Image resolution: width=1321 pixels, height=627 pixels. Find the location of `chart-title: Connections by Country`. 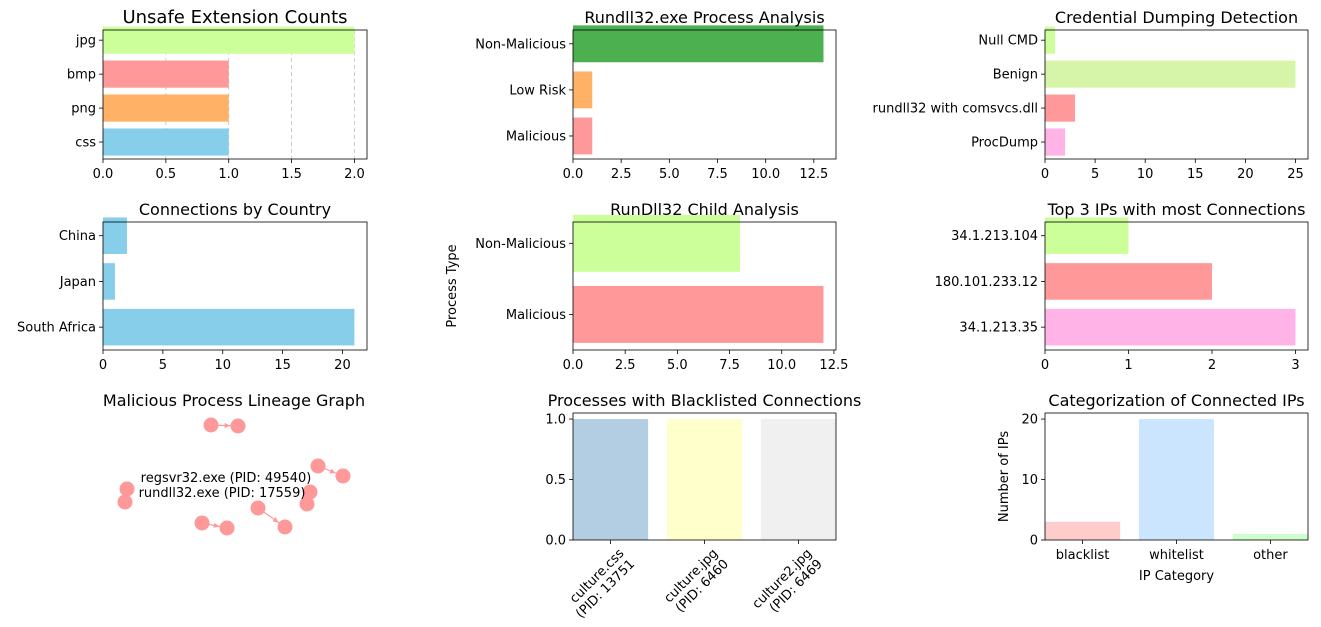

chart-title: Connections by Country is located at coordinates (235, 209).